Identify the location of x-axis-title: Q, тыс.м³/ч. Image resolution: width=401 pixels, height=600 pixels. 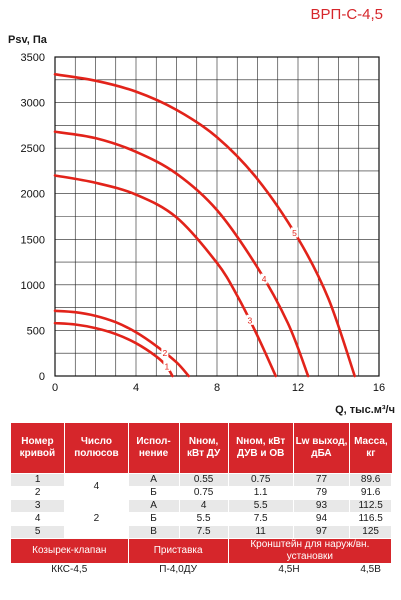
(365, 410).